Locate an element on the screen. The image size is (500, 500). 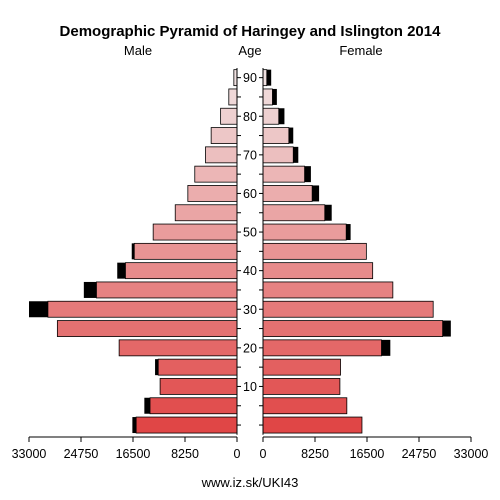
source-label: www.iz.sk/UKI43 is located at coordinates (250, 482).